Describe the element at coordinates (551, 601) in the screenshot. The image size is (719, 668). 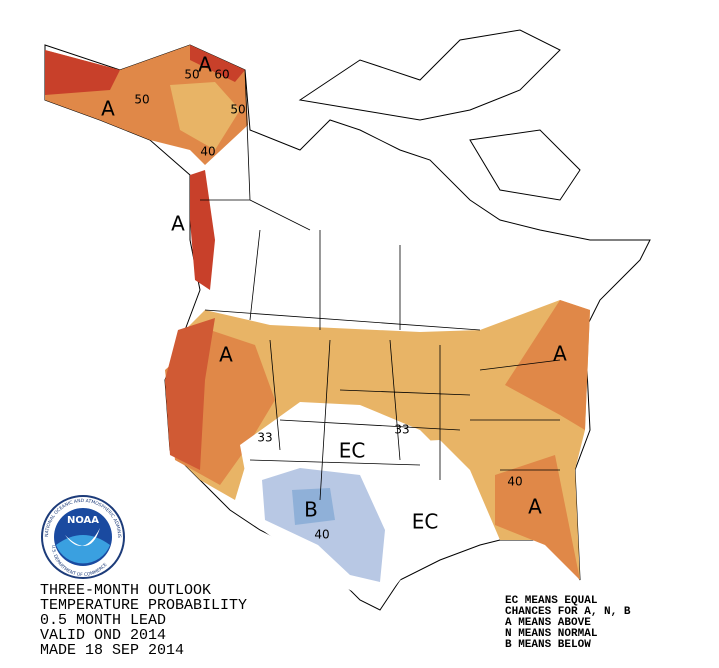
I see `legend-line: EC MEANS EQUAL` at that location.